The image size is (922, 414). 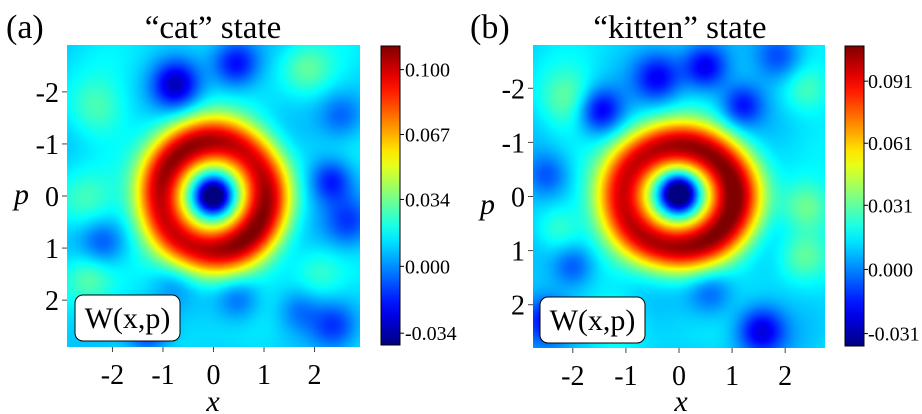 I want to click on colorbar-tick-label: 0.031, so click(x=890, y=206).